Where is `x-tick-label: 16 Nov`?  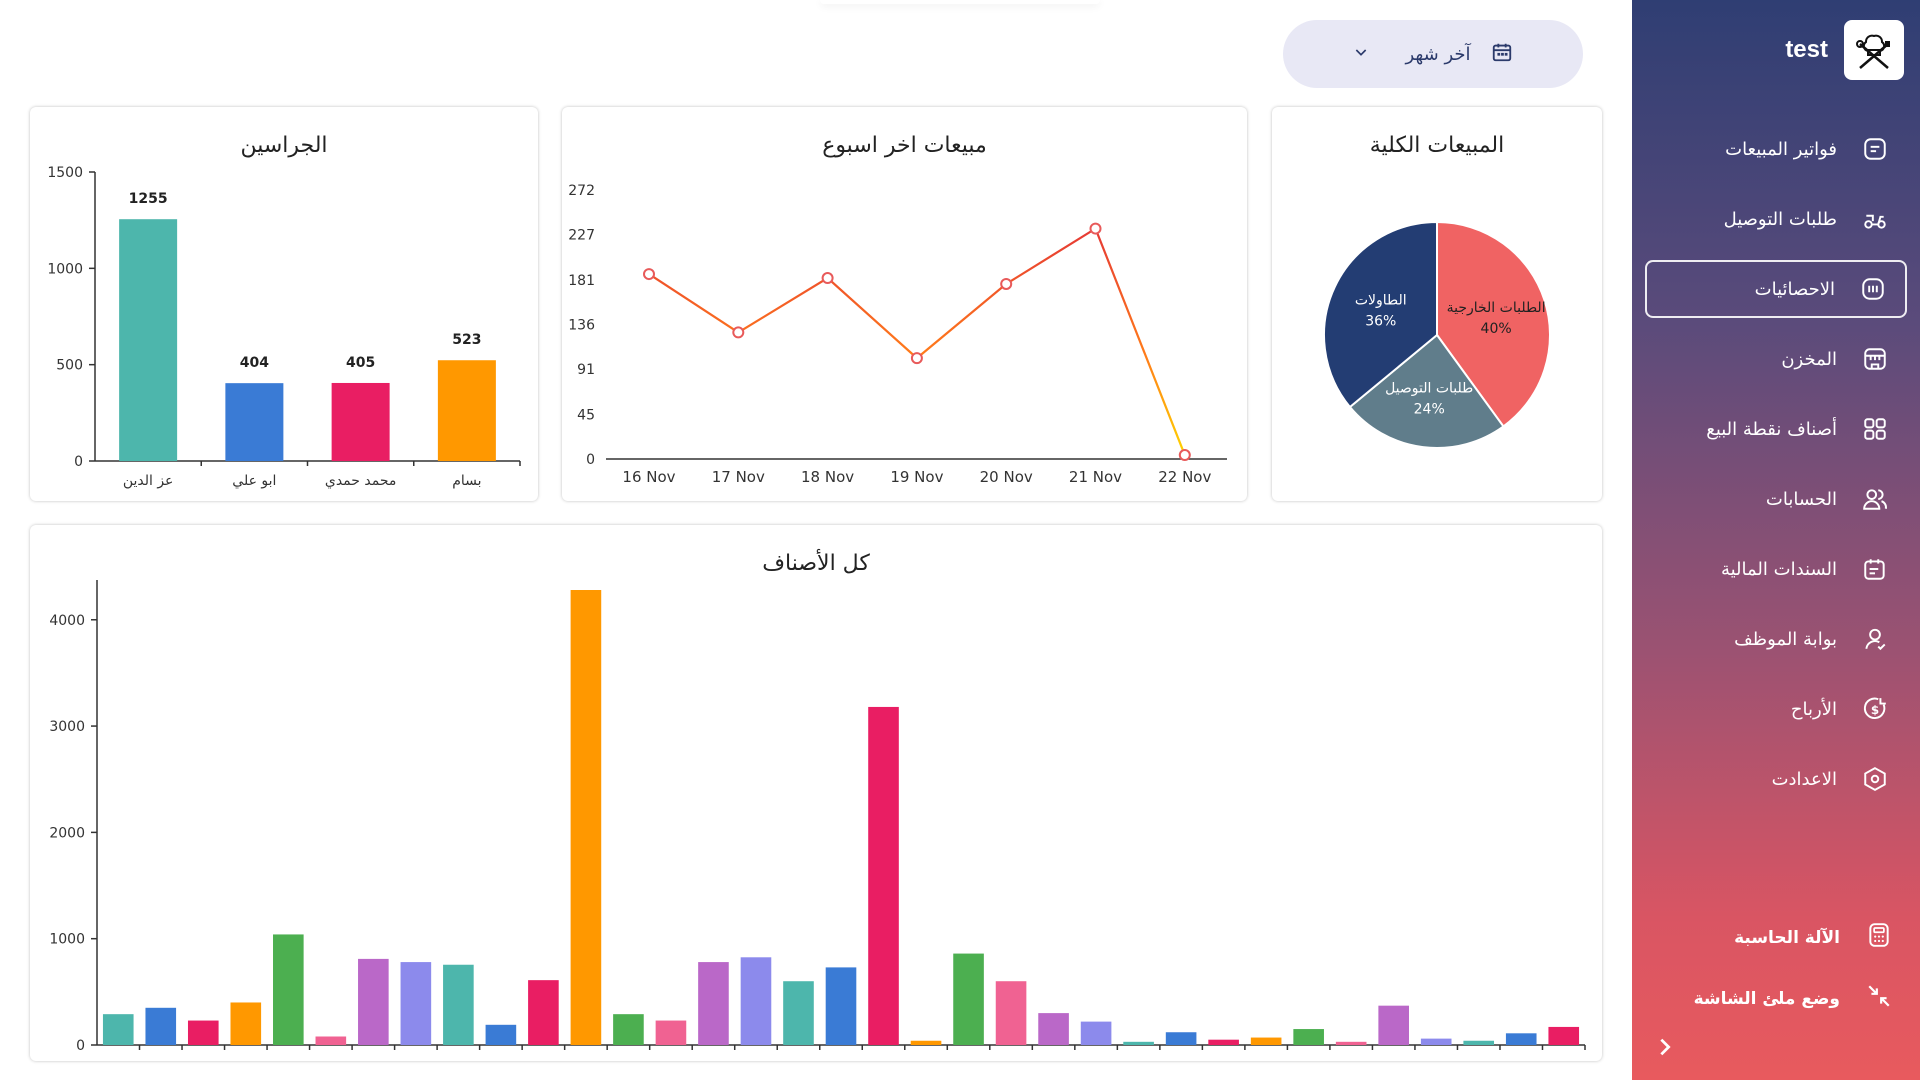
x-tick-label: 16 Nov is located at coordinates (648, 477).